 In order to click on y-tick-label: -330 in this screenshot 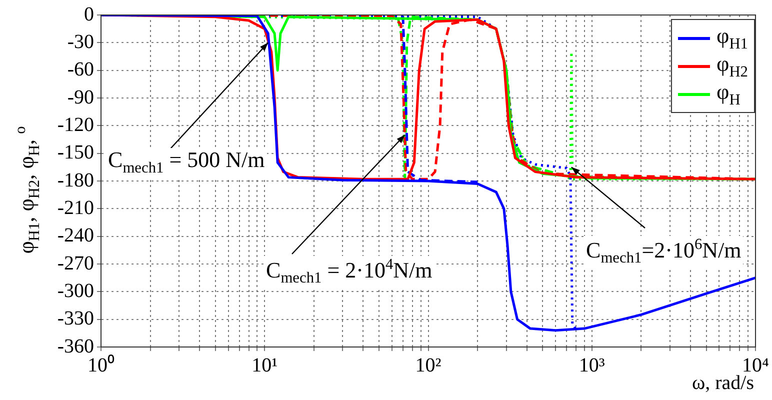, I will do `click(75, 319)`.